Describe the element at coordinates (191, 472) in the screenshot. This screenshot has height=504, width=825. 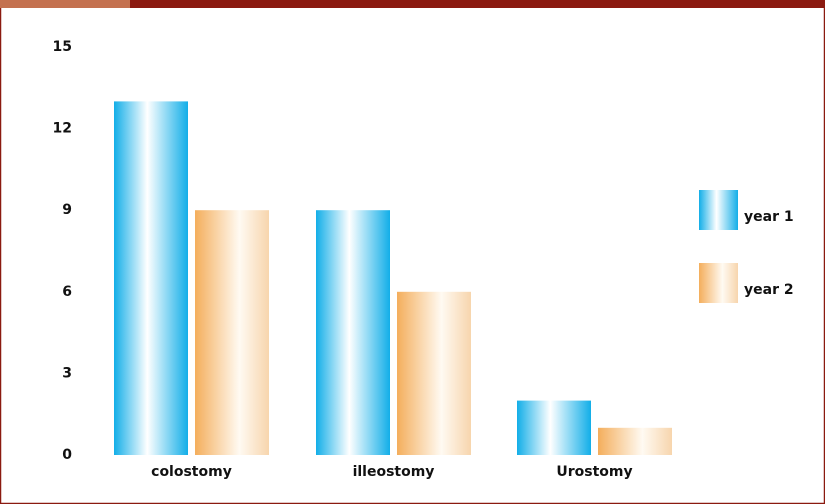
I see `x-tick-label: colostomy` at that location.